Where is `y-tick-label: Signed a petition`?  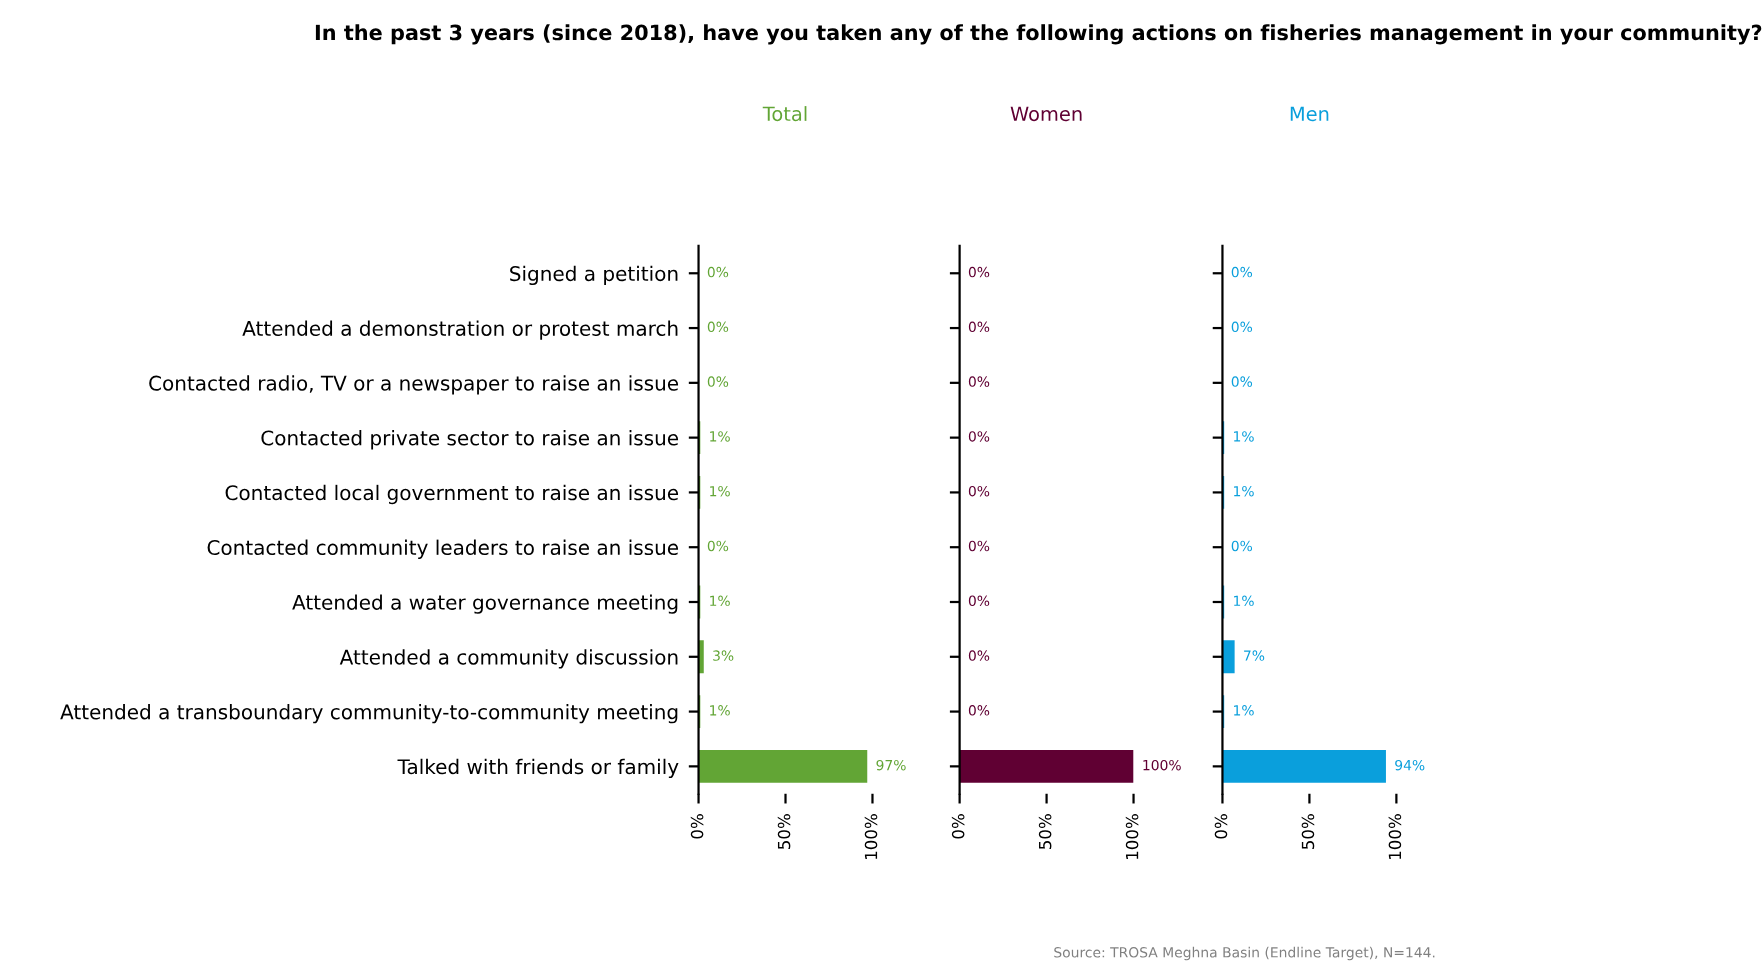
y-tick-label: Signed a petition is located at coordinates (594, 275).